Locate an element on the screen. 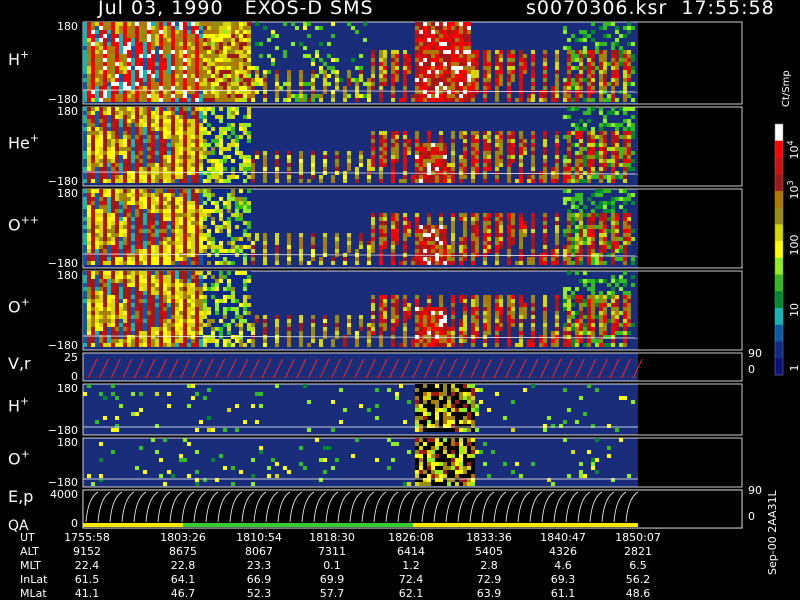 This screenshot has width=800, height=600. x-axis-value: 61.1 is located at coordinates (563, 593).